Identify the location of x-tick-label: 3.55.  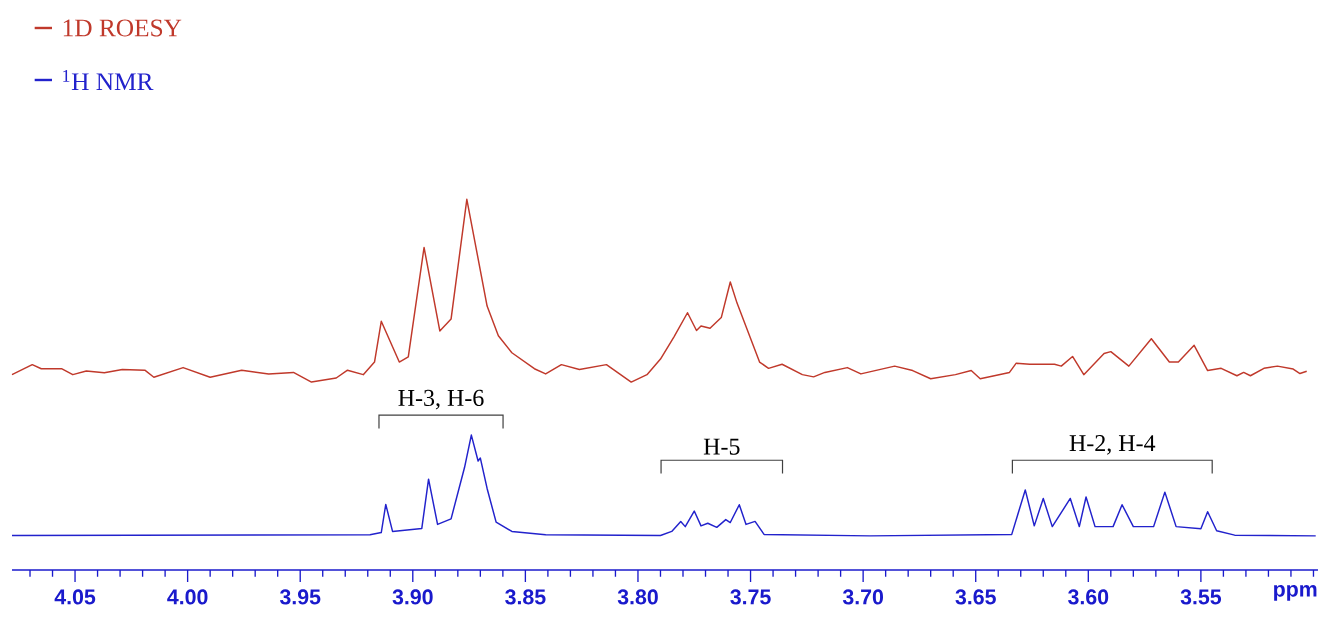
(1201, 597).